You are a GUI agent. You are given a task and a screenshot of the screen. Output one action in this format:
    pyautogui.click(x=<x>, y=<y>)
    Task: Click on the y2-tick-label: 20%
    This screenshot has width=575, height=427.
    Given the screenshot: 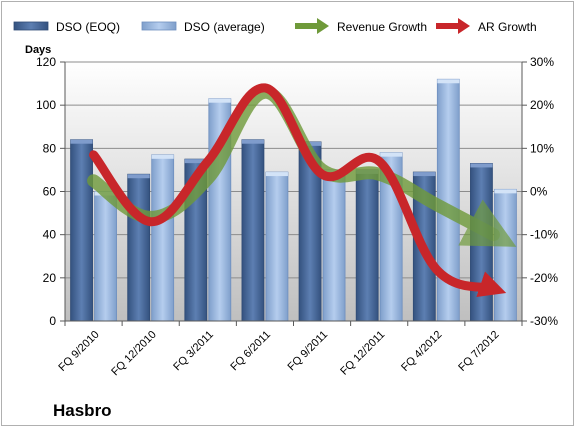 What is the action you would take?
    pyautogui.click(x=542, y=105)
    